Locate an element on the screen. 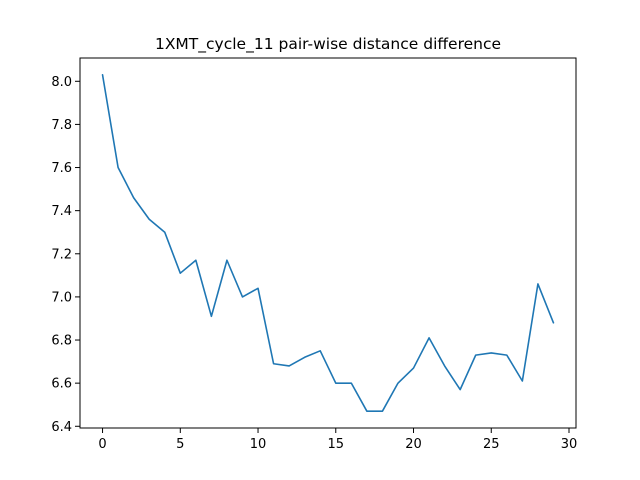 Image resolution: width=640 pixels, height=480 pixels. y-tick-label: 7.8 is located at coordinates (61, 125).